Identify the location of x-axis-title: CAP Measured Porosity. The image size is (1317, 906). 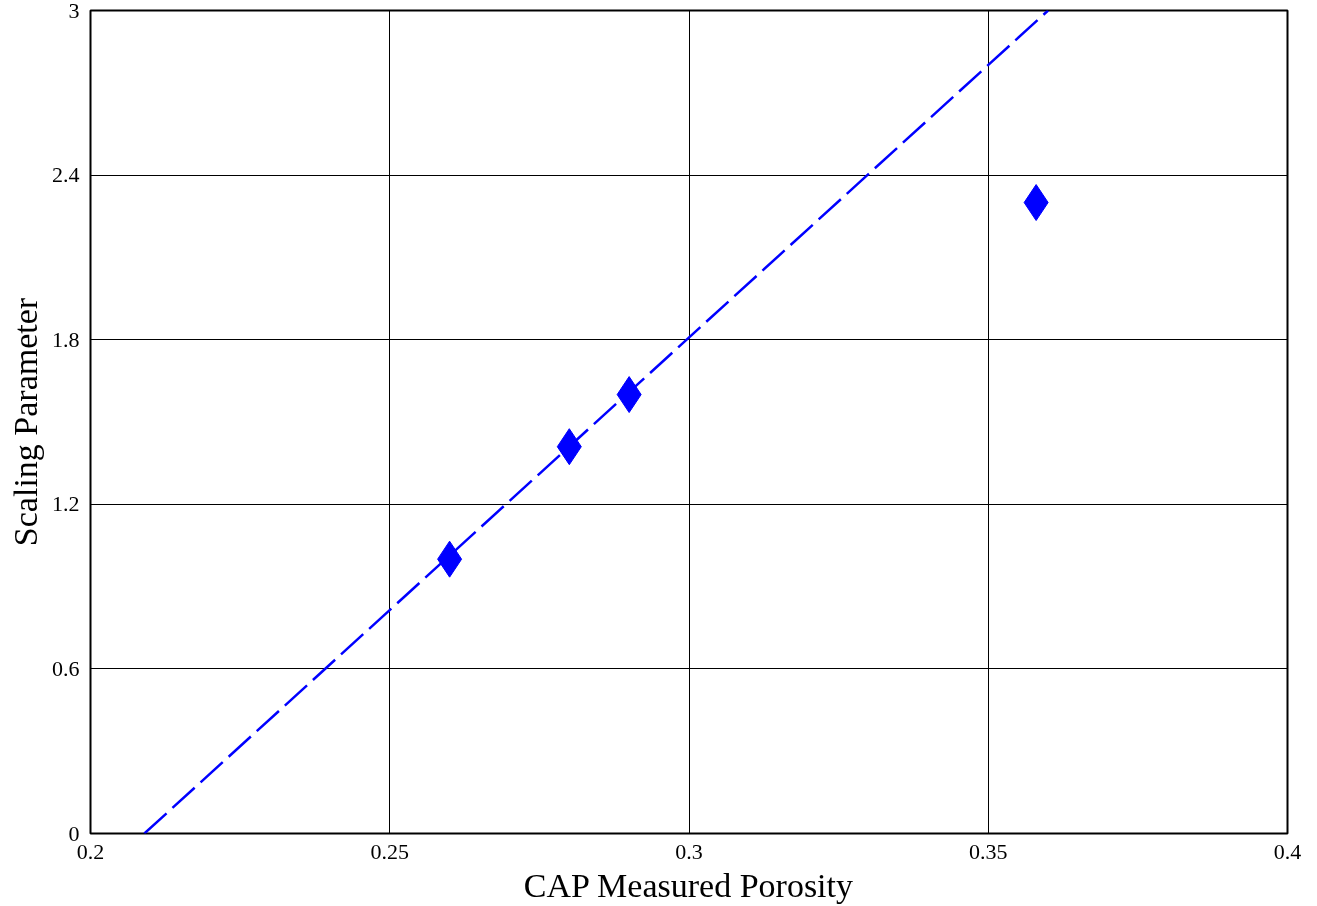
(688, 885).